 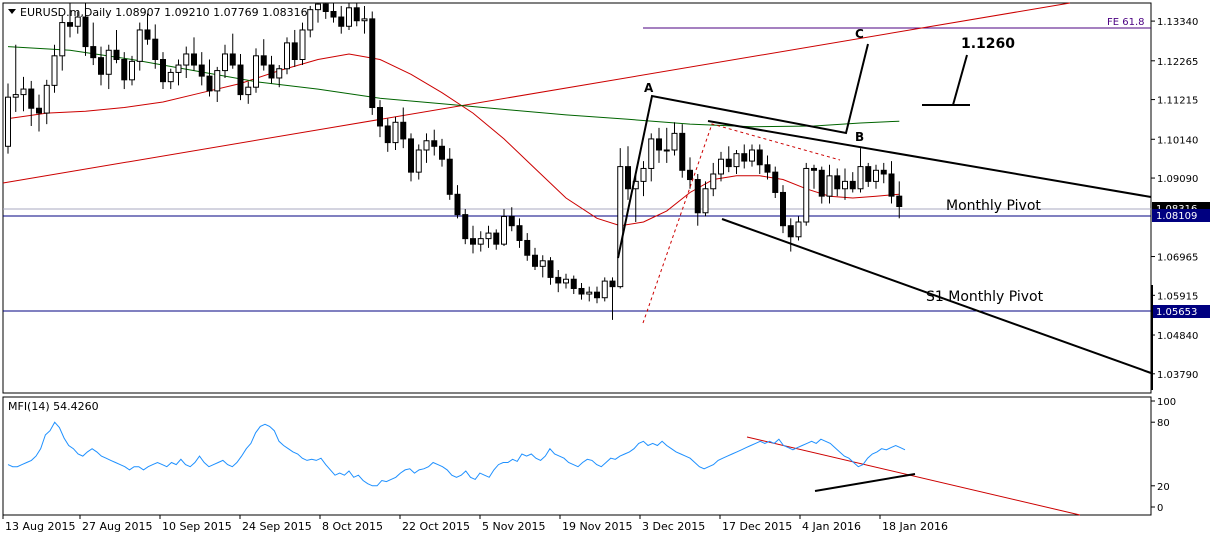 What do you see at coordinates (1176, 216) in the screenshot?
I see `pivot-price-badge-text: 1.08109` at bounding box center [1176, 216].